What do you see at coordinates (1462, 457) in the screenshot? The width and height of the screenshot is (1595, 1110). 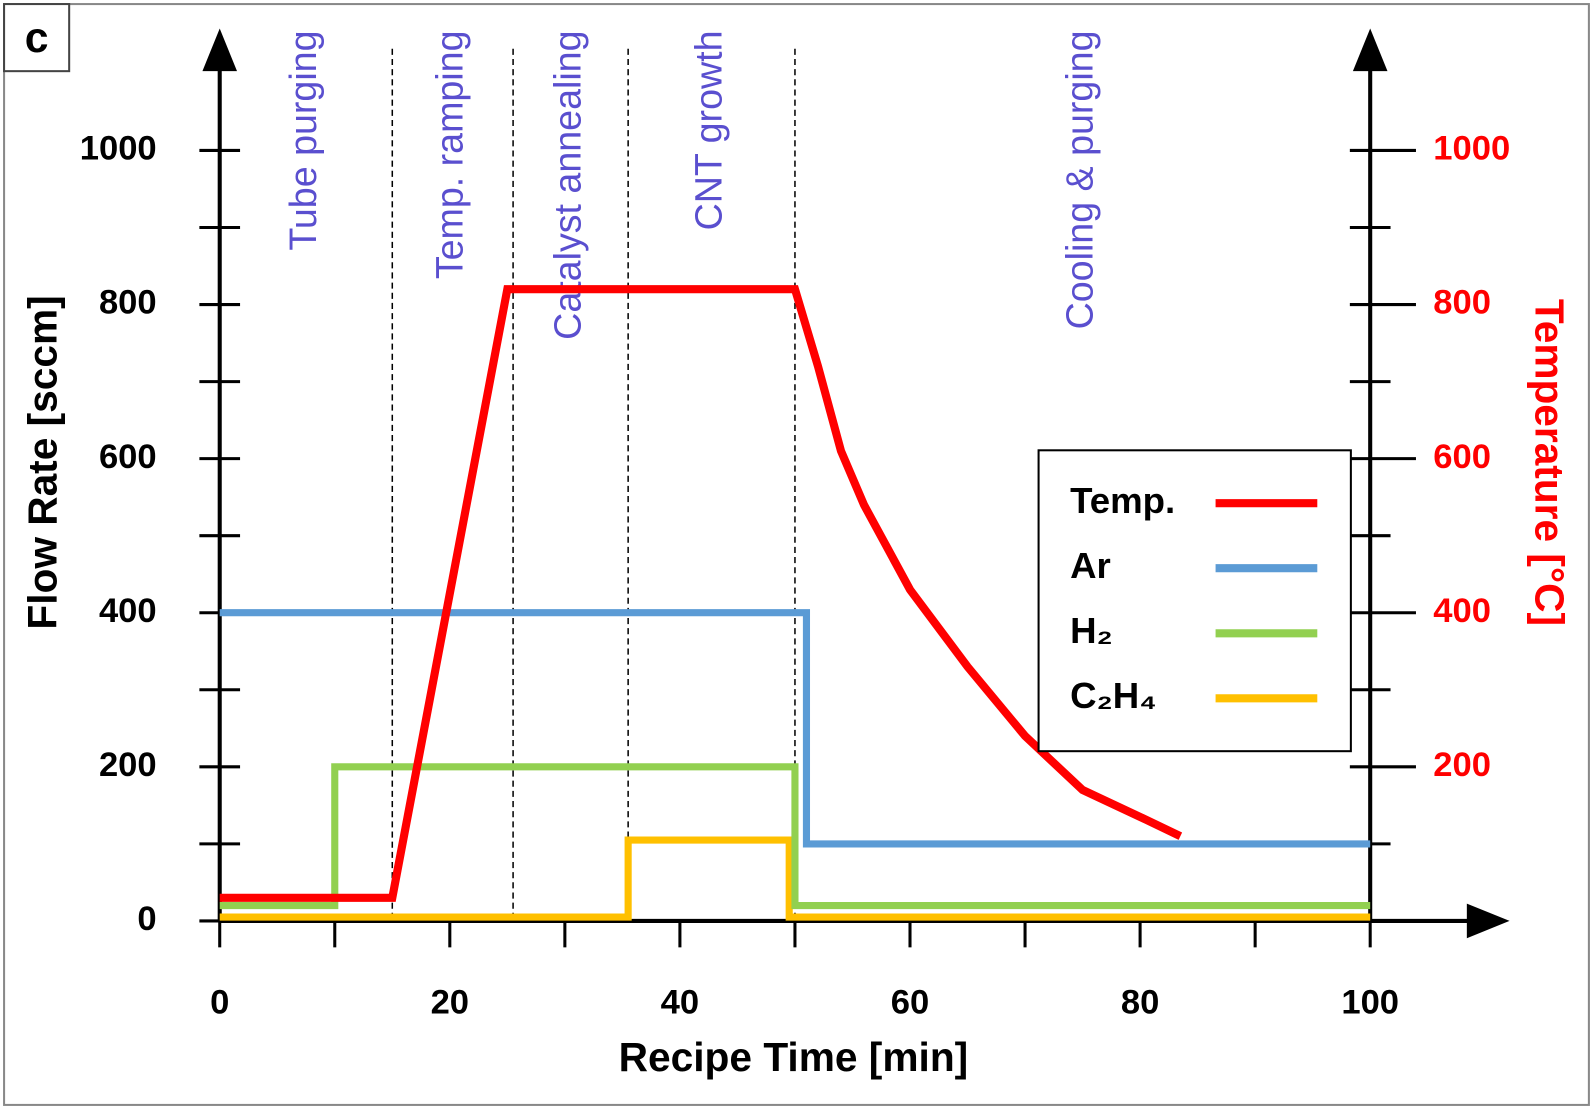 I see `y2-tick-label: 600` at bounding box center [1462, 457].